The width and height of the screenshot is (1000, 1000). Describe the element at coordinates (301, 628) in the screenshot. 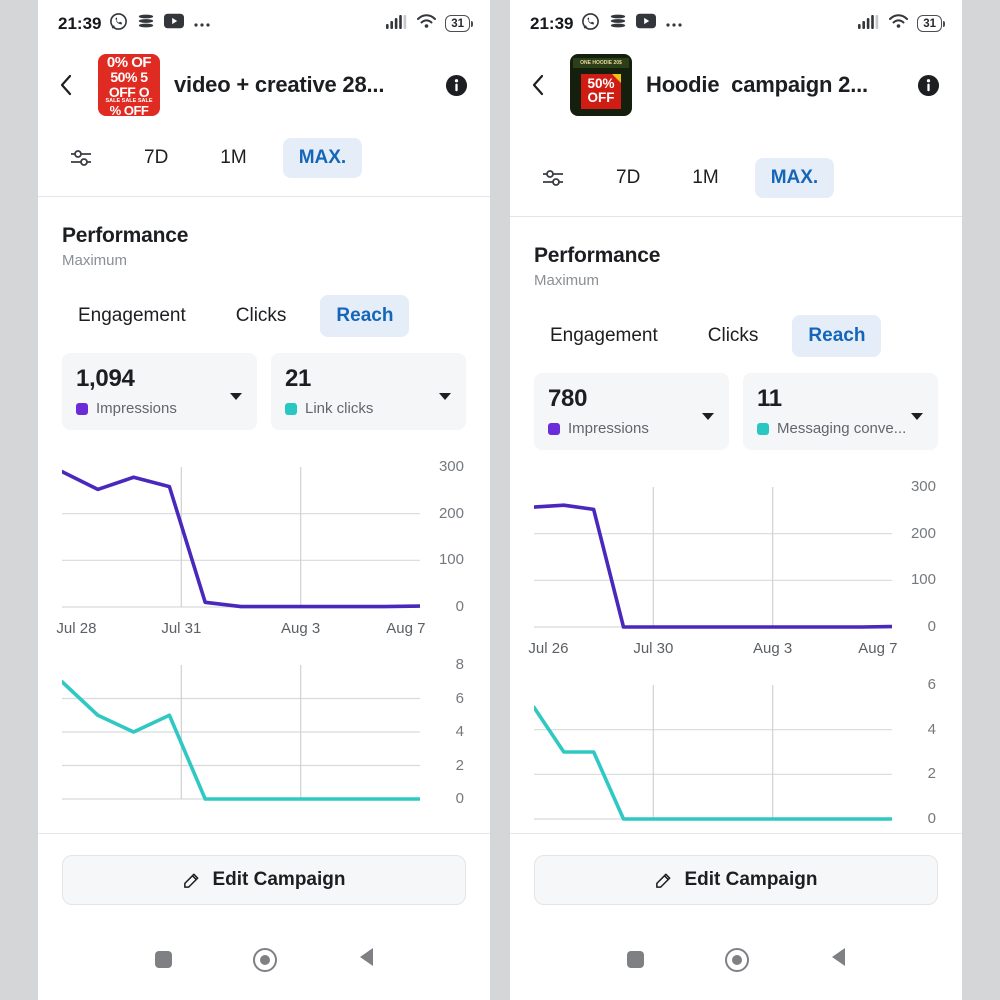

I see `x-axis-tick: Aug 3` at that location.